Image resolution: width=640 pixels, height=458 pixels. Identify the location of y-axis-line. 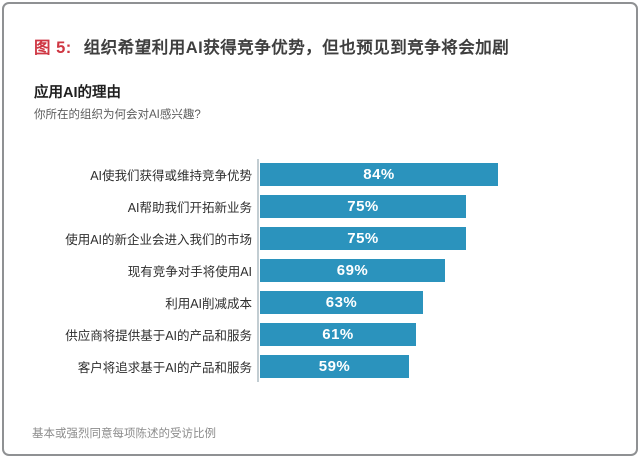
(258, 270).